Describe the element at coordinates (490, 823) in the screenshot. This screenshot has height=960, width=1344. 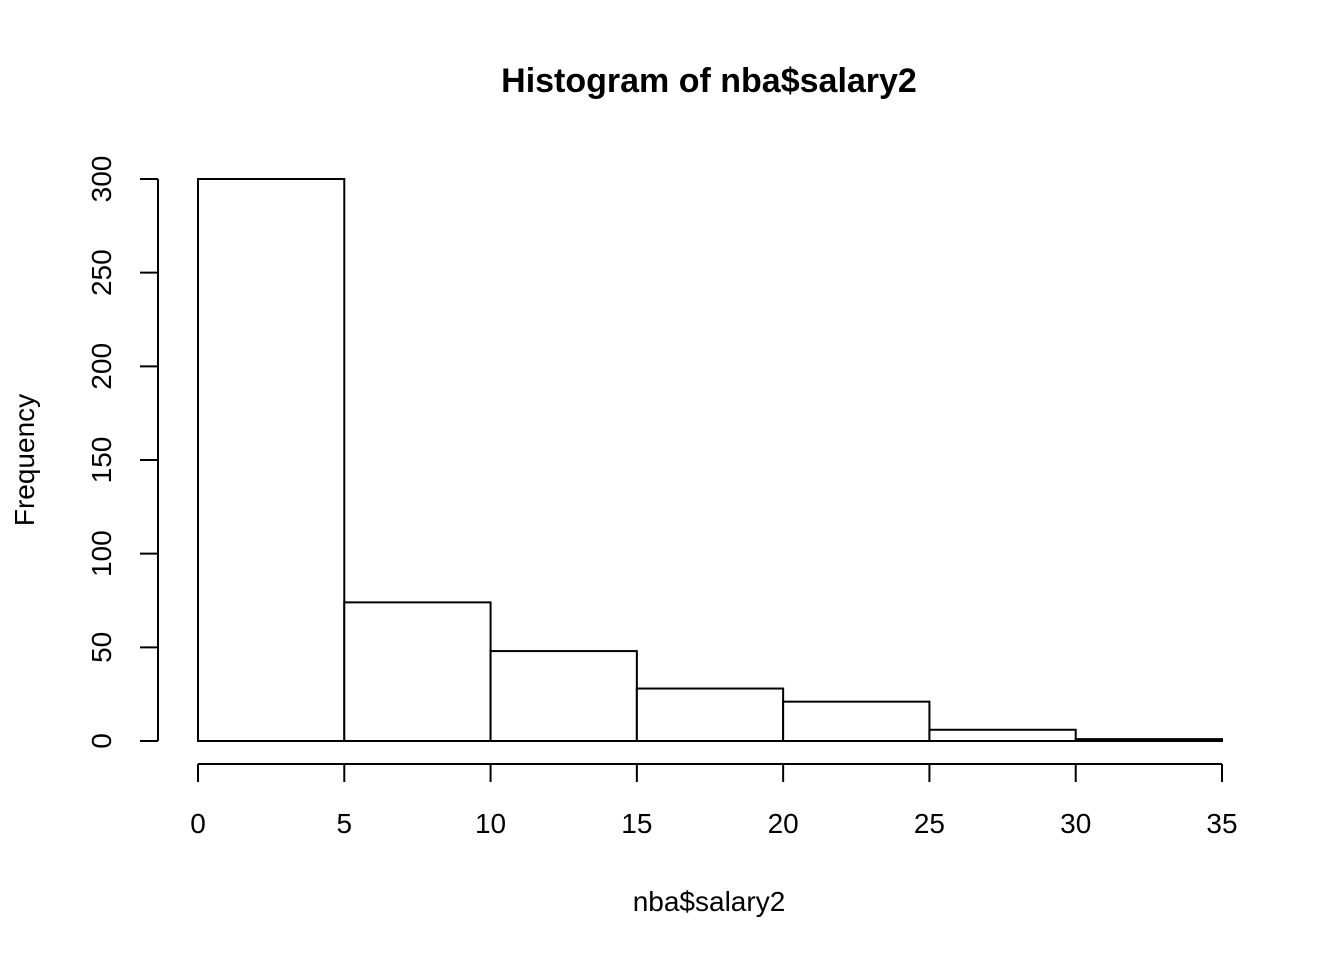
I see `x-tick-label-2: 10` at that location.